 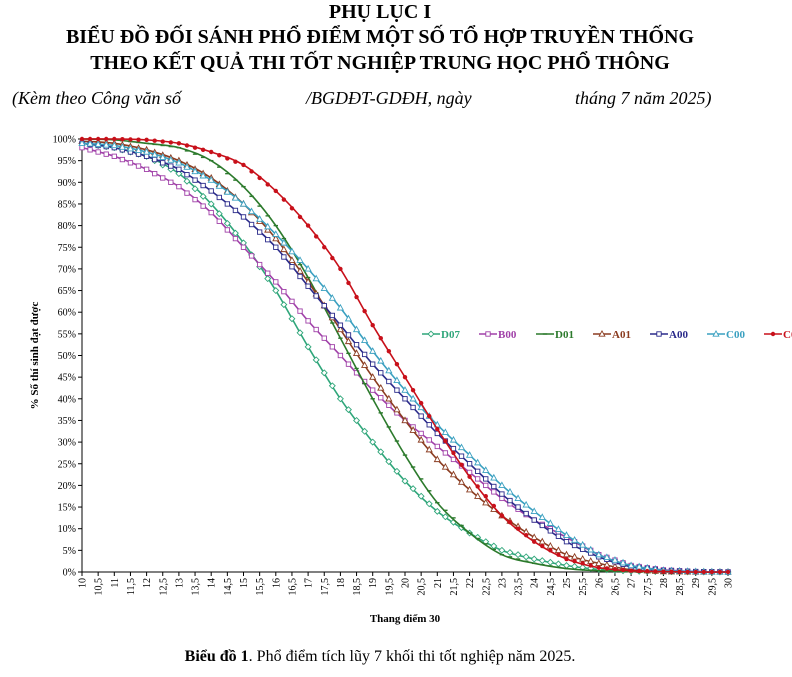 What do you see at coordinates (115, 583) in the screenshot?
I see `x-tick-label: 11` at bounding box center [115, 583].